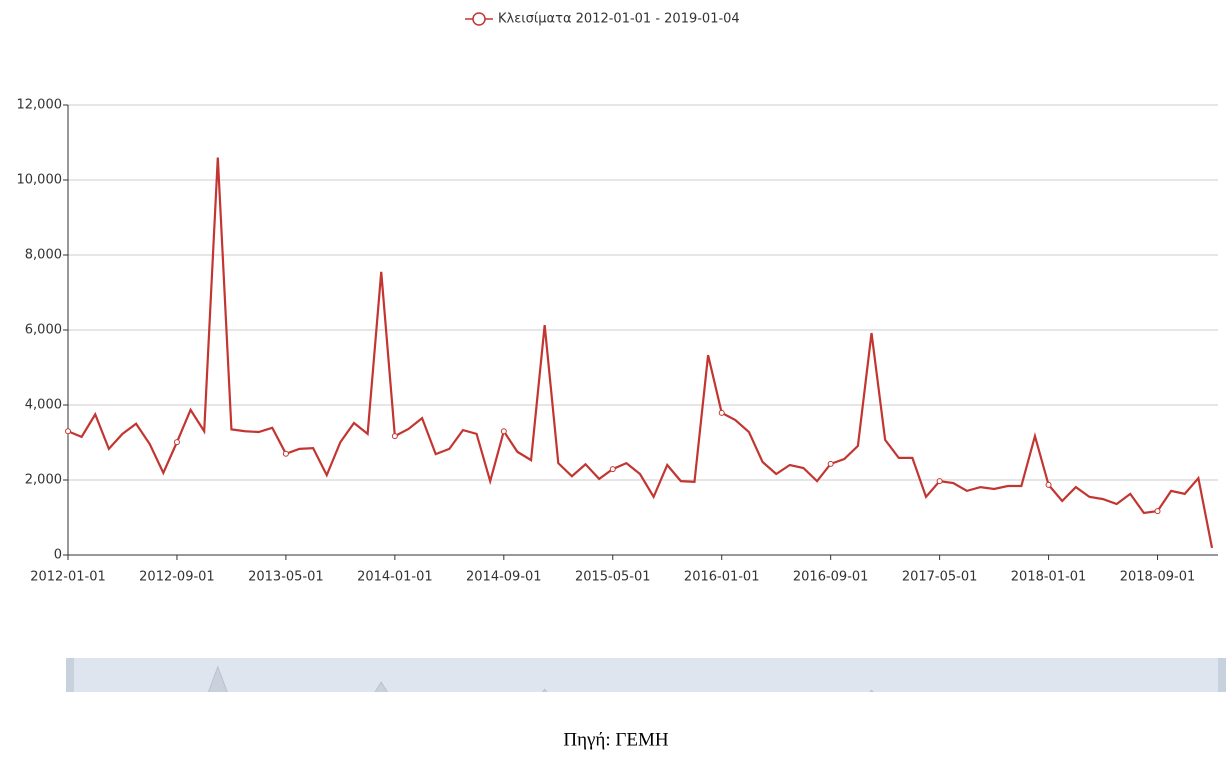 The height and width of the screenshot is (780, 1232). What do you see at coordinates (43, 255) in the screenshot?
I see `y-tick-label: 8,000` at bounding box center [43, 255].